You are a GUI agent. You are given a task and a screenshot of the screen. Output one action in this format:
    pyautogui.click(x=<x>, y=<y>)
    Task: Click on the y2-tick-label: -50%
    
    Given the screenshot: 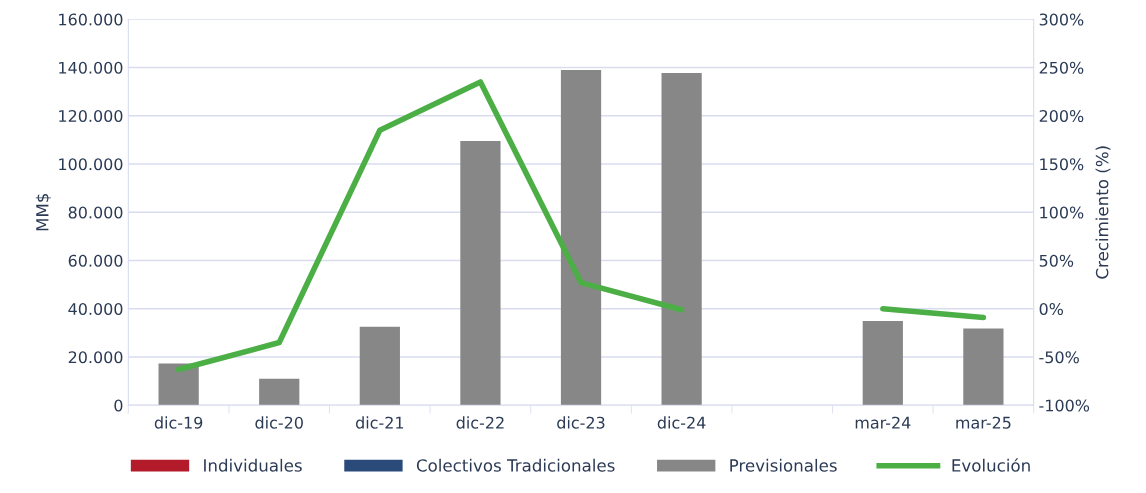 What is the action you would take?
    pyautogui.click(x=1059, y=357)
    